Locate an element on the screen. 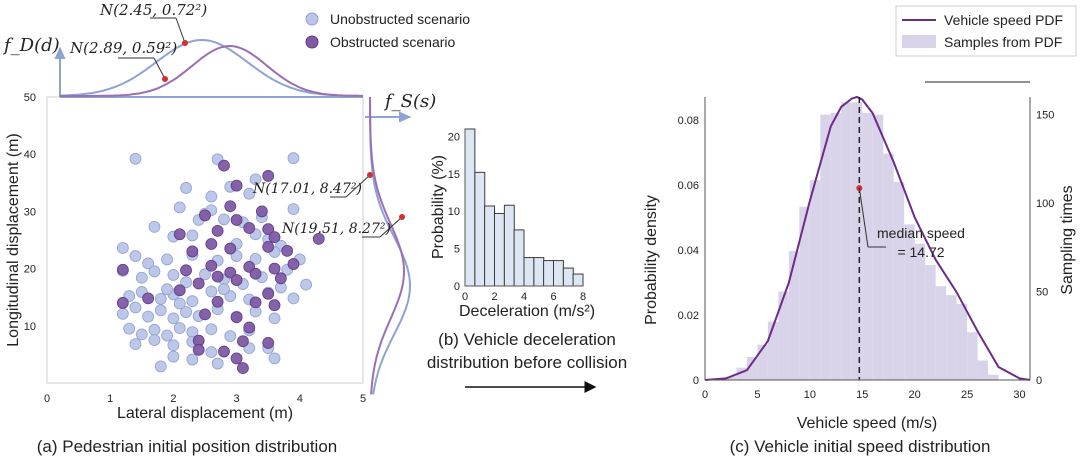 The width and height of the screenshot is (1080, 460). panel-b-caption-line1: (b) Vehicle deceleration is located at coordinates (527, 339).